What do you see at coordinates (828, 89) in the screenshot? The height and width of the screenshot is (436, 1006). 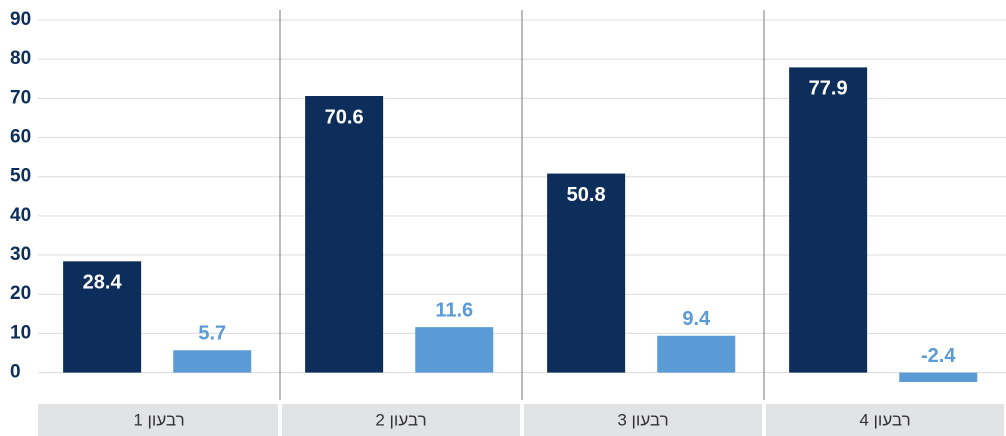 I see `data-label: 77.9` at bounding box center [828, 89].